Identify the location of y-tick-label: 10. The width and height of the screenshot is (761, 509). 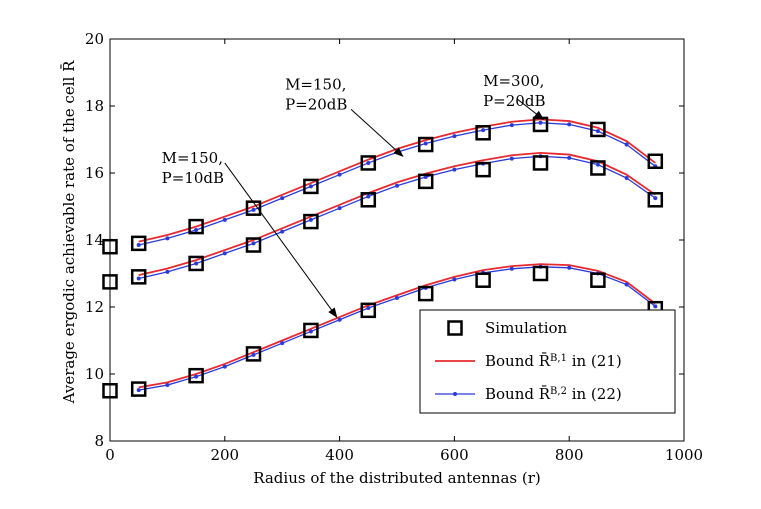
(94, 374).